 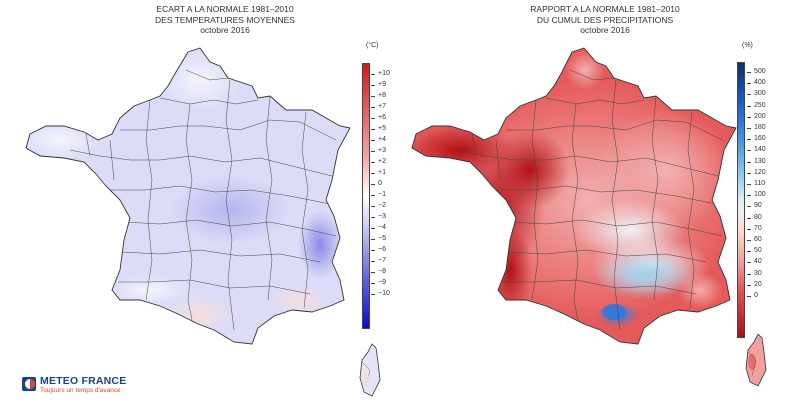 I want to click on precipitation-colorbar, so click(x=741, y=200).